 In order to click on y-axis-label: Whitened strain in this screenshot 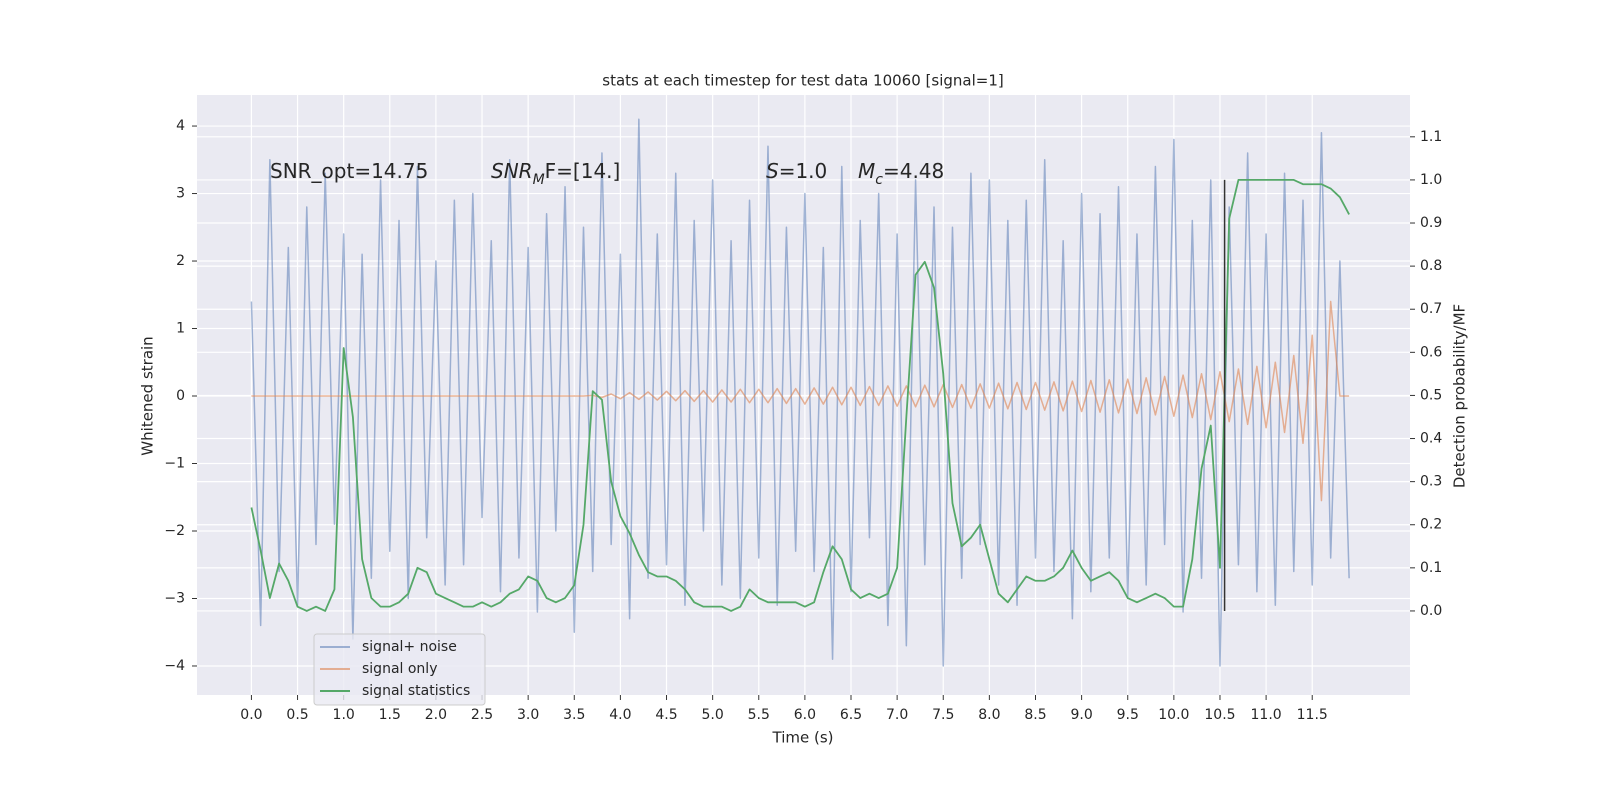, I will do `click(148, 395)`.